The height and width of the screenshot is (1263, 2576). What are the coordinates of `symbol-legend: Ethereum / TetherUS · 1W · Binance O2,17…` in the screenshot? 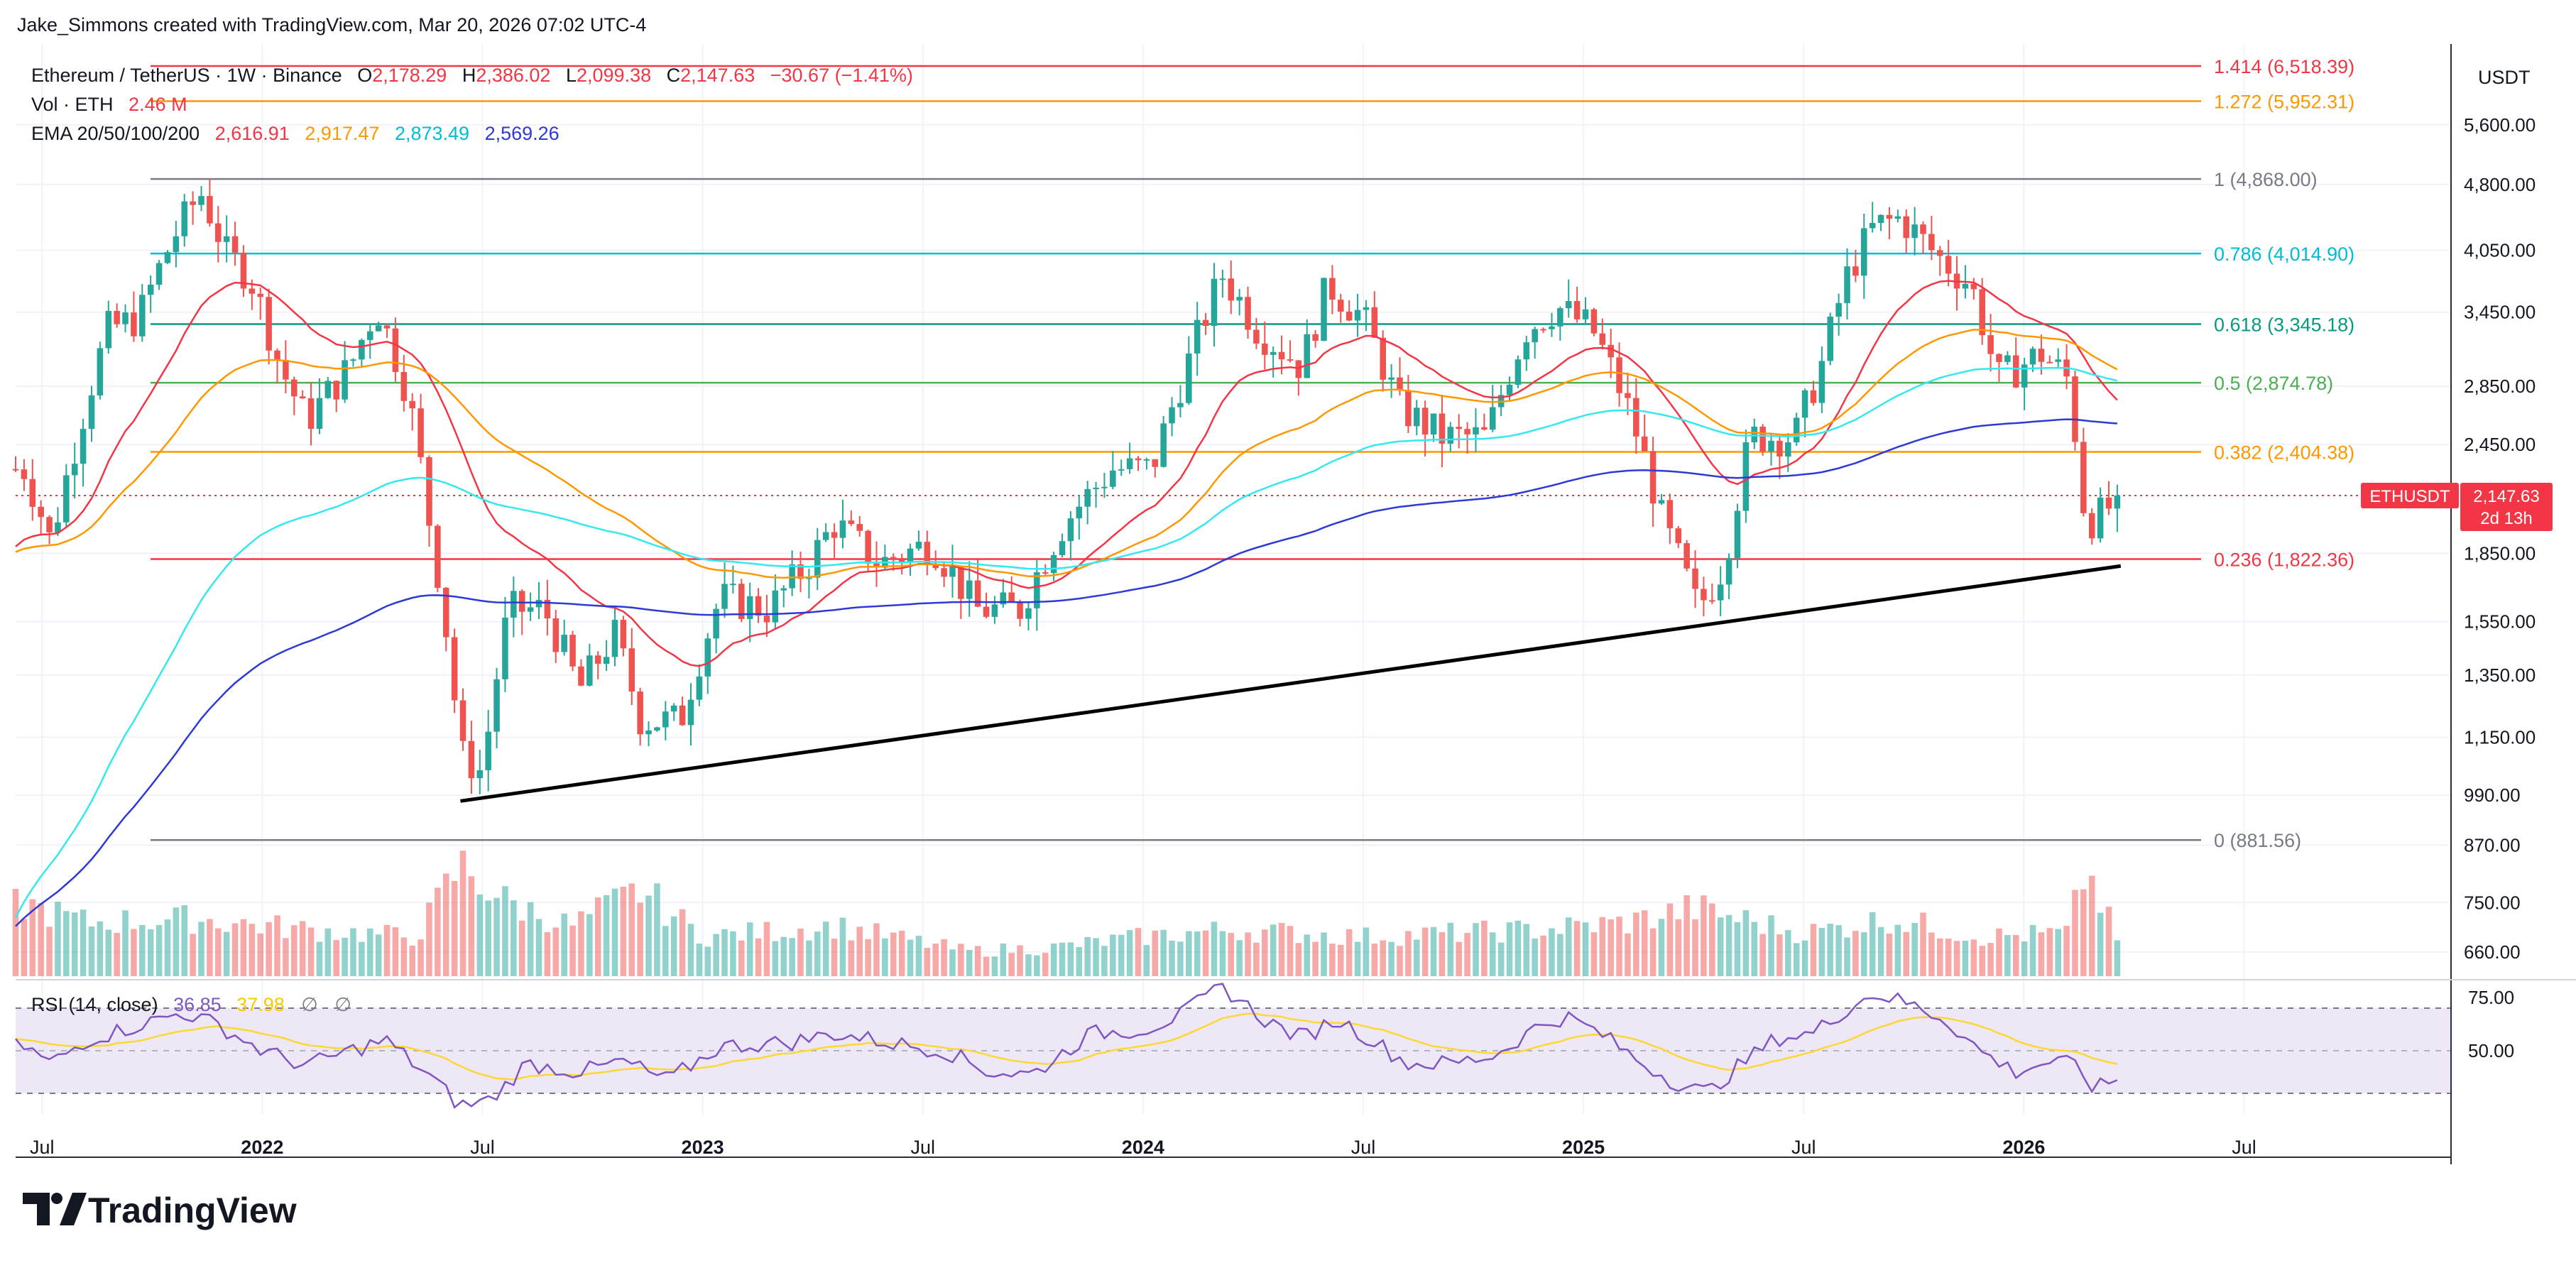 It's located at (472, 75).